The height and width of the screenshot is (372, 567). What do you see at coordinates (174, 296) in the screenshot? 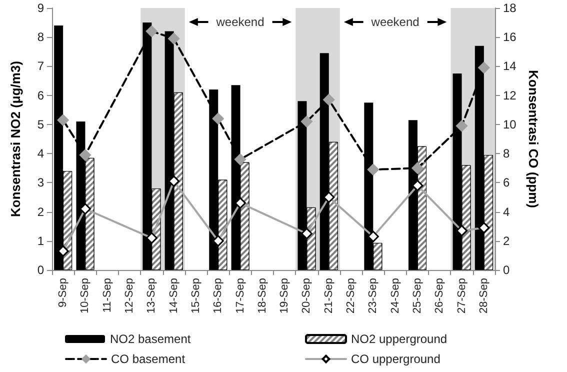
I see `x-tick-label: 14-Sep` at bounding box center [174, 296].